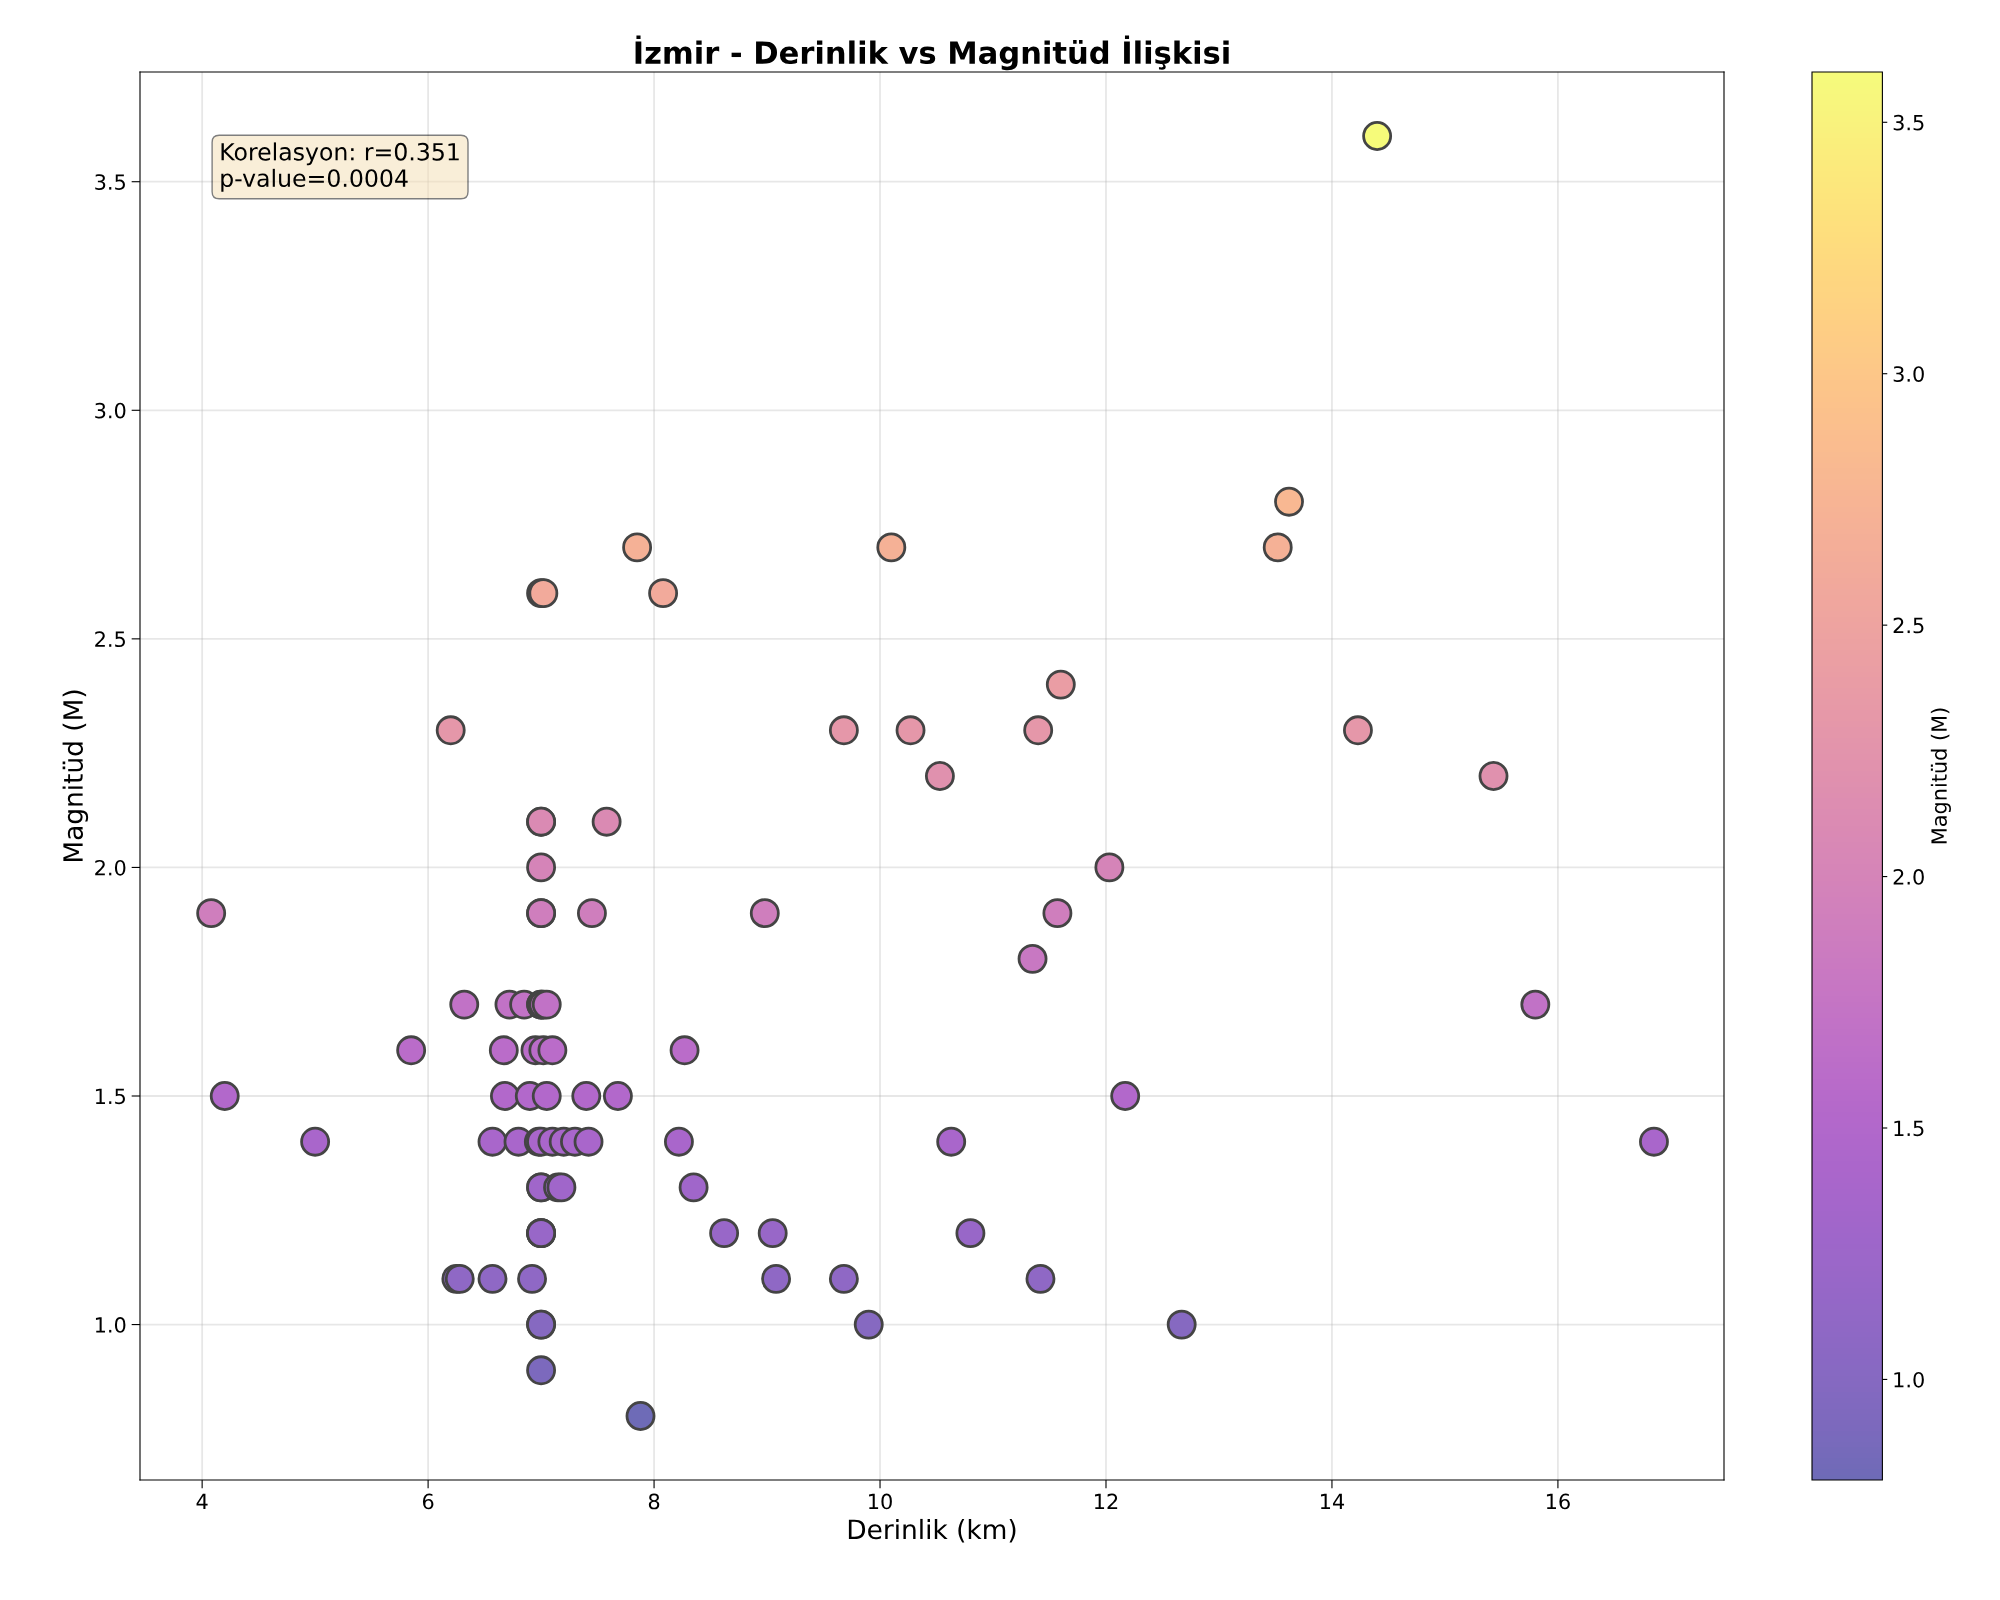 Image resolution: width=2000 pixels, height=1600 pixels. I want to click on y-tick-label: 3.5, so click(110, 182).